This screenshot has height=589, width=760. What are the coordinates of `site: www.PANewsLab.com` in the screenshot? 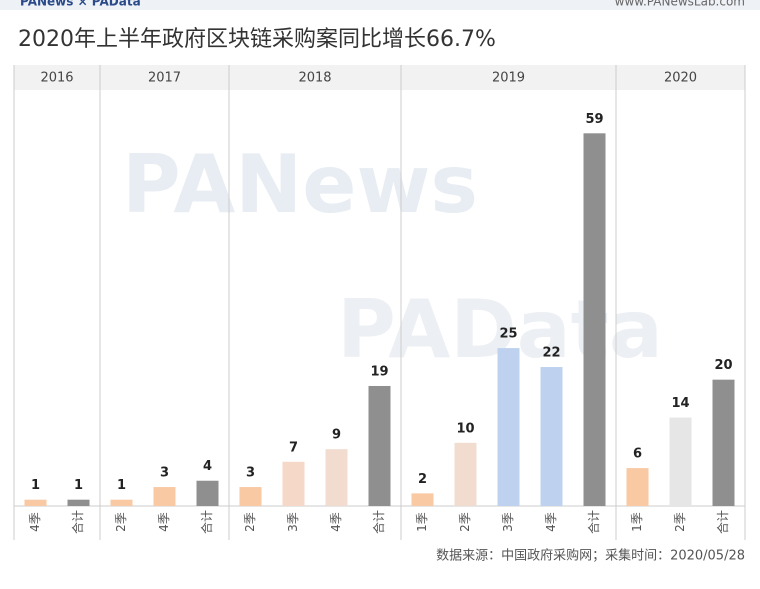 It's located at (680, 4).